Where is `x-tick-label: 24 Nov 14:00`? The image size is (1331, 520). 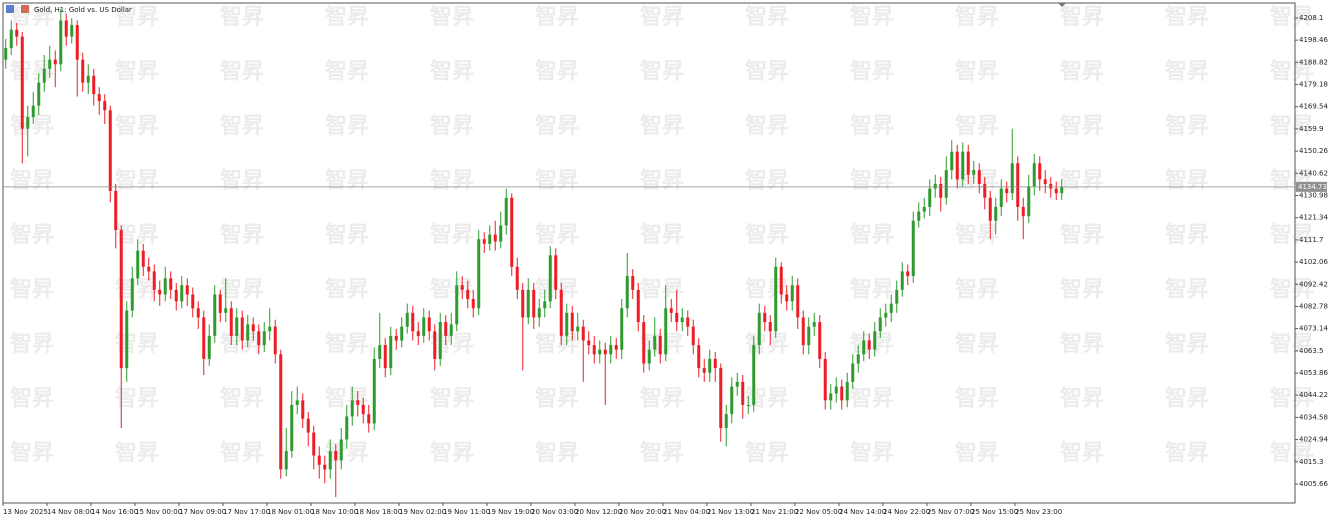
x-tick-label: 24 Nov 14:00 is located at coordinates (862, 512).